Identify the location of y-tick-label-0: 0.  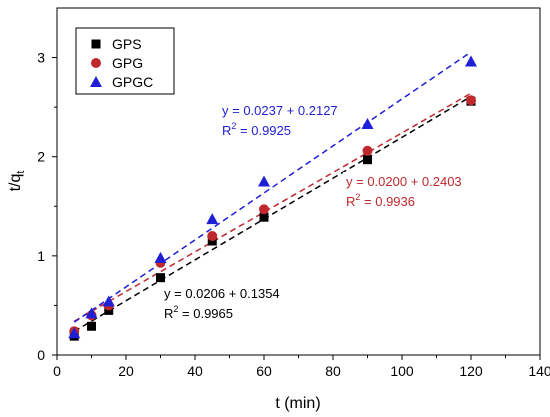
(41, 355).